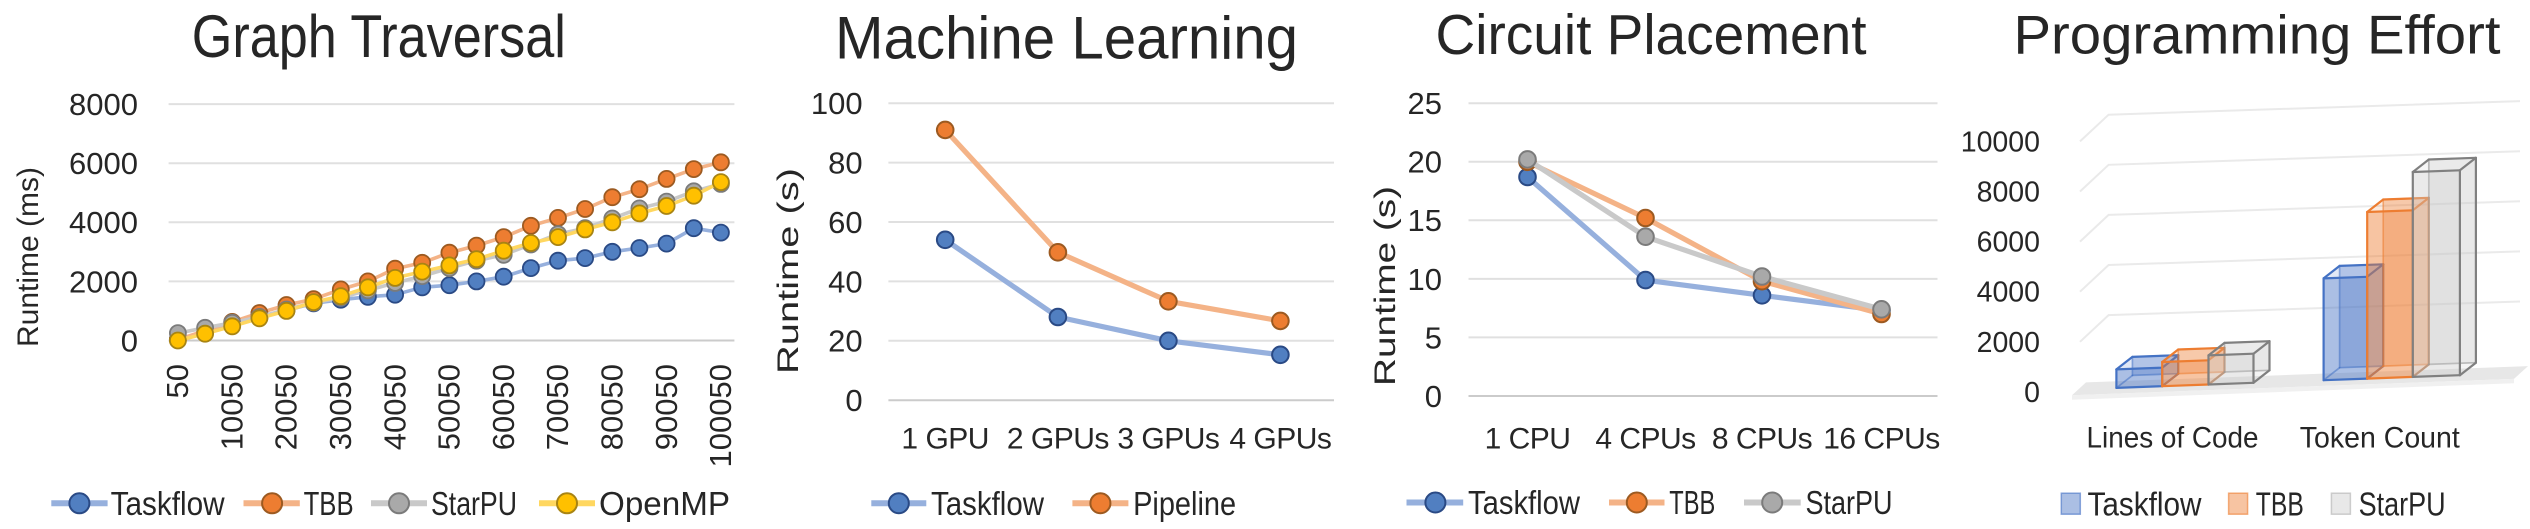 The width and height of the screenshot is (2530, 529). Describe the element at coordinates (2380, 438) in the screenshot. I see `svg-text: Token Count` at that location.